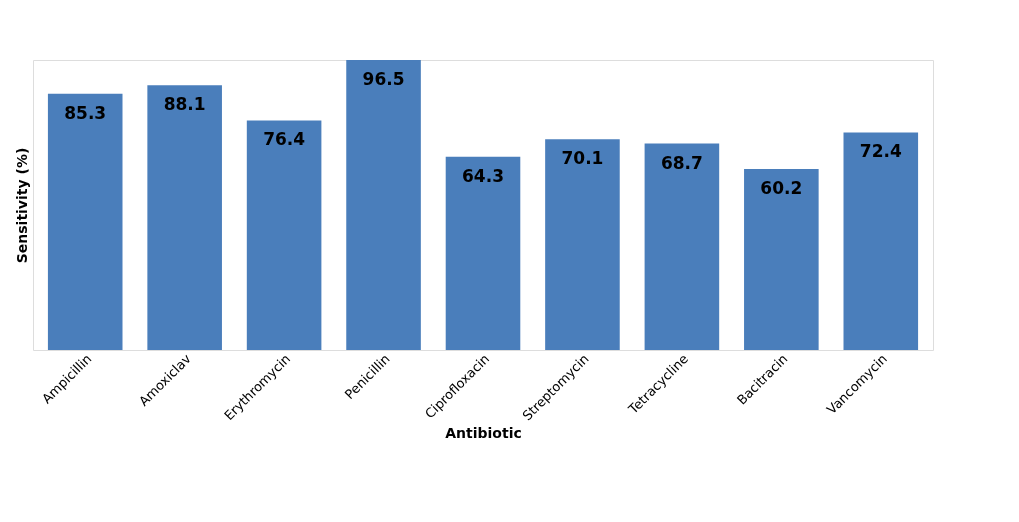 This screenshot has height=522, width=1019. Describe the element at coordinates (781, 188) in the screenshot. I see `data-label: 60.2` at that location.